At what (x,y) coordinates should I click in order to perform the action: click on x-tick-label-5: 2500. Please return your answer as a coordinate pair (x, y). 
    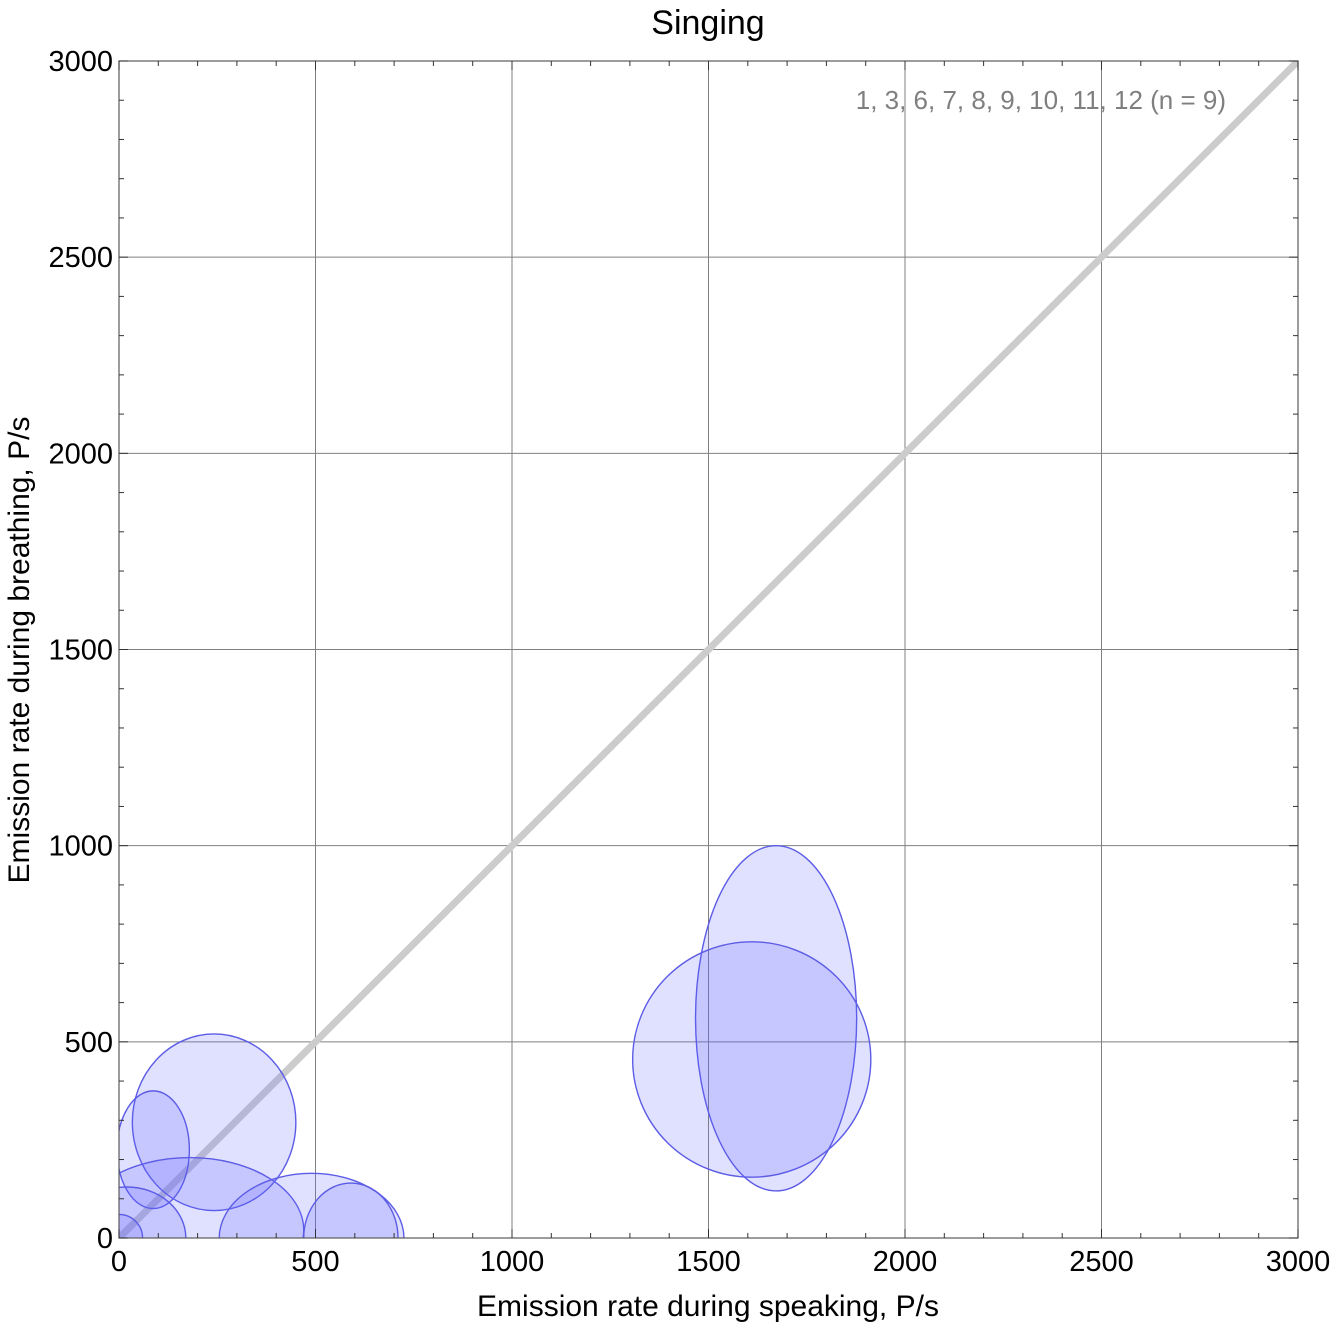
    Looking at the image, I should click on (1101, 1262).